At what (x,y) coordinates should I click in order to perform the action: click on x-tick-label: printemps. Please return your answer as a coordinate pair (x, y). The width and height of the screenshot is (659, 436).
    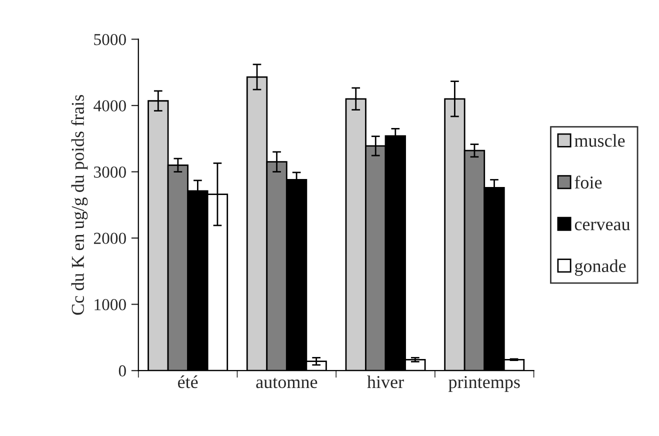
    Looking at the image, I should click on (484, 384).